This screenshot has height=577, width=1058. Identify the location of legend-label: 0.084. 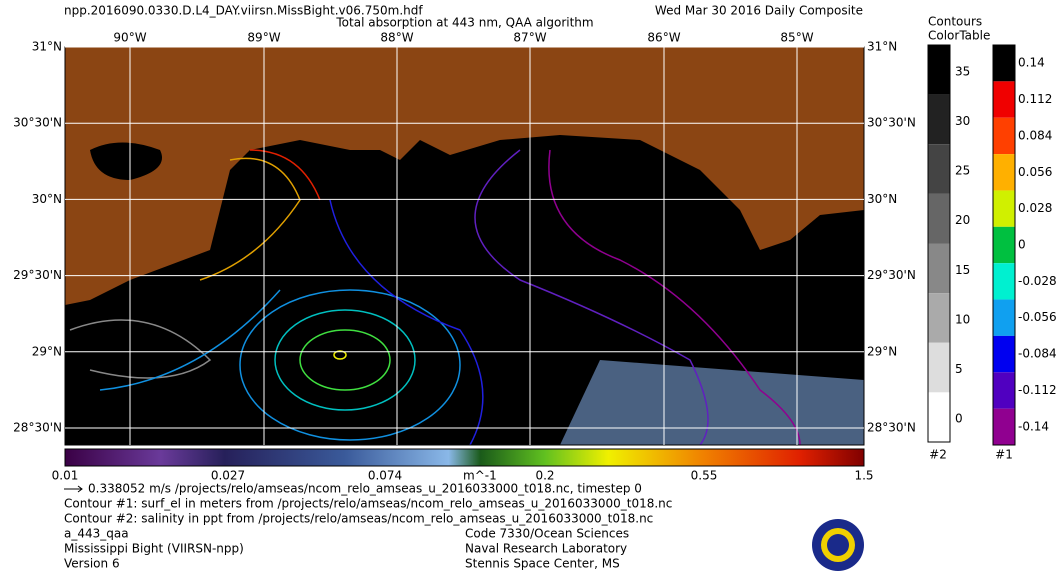
(1035, 135).